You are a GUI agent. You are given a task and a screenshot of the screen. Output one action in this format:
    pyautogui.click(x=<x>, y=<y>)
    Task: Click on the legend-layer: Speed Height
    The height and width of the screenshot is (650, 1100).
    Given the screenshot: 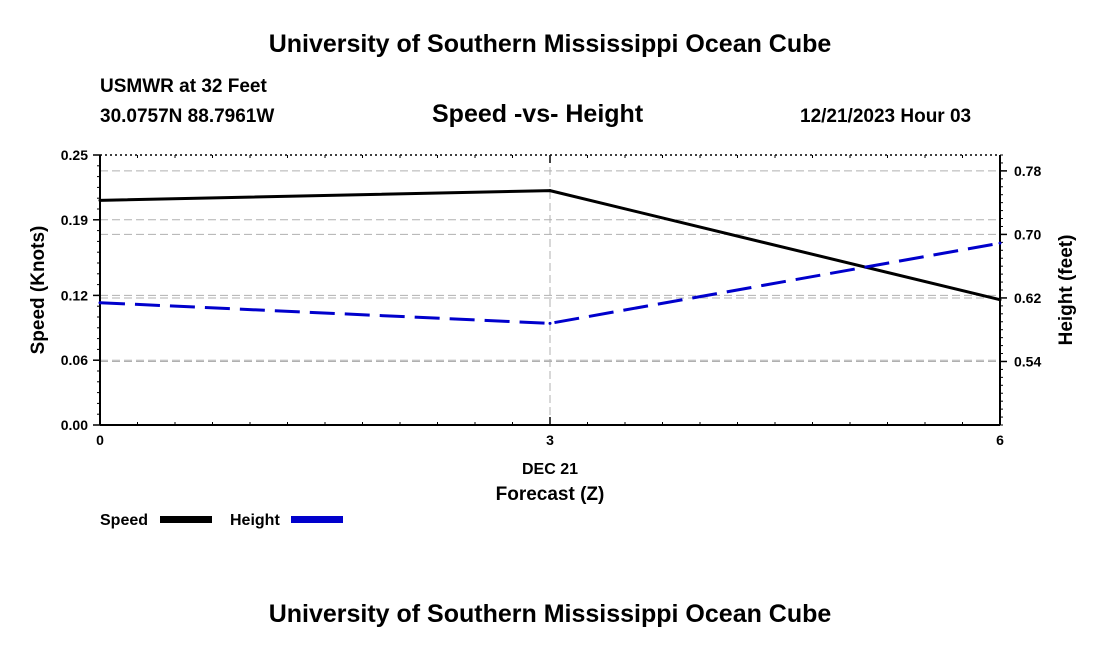 What is the action you would take?
    pyautogui.click(x=221, y=520)
    